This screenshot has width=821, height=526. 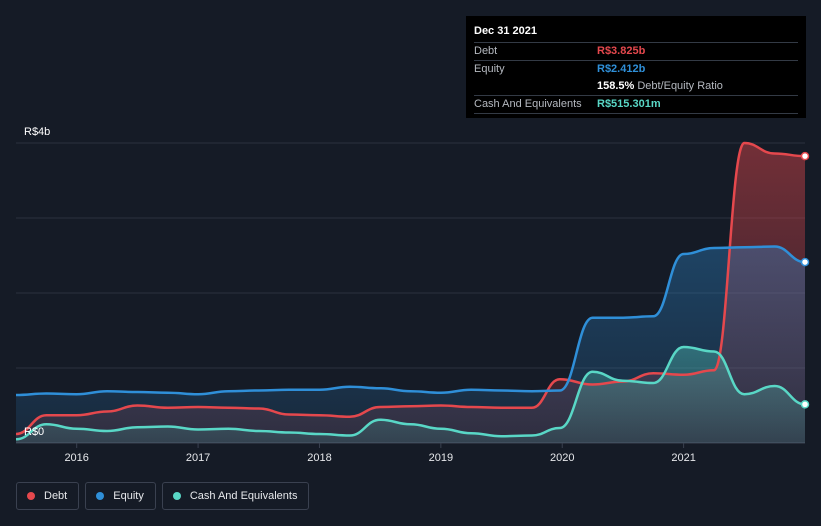 What do you see at coordinates (621, 69) in the screenshot?
I see `tooltip-equity-value: R$2.412b` at bounding box center [621, 69].